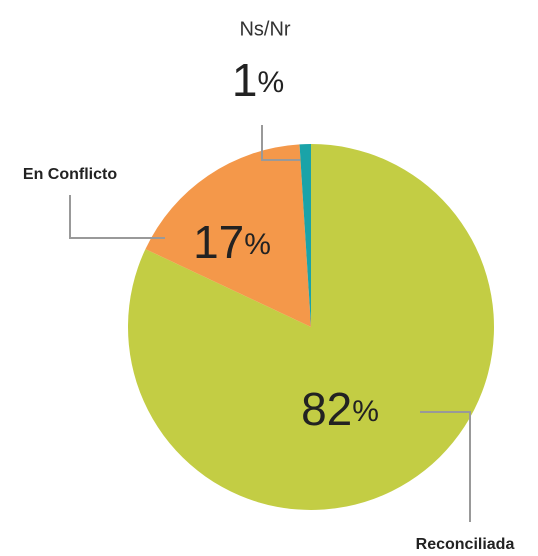 This screenshot has height=556, width=538. What do you see at coordinates (465, 544) in the screenshot?
I see `category-label: Reconciliada` at bounding box center [465, 544].